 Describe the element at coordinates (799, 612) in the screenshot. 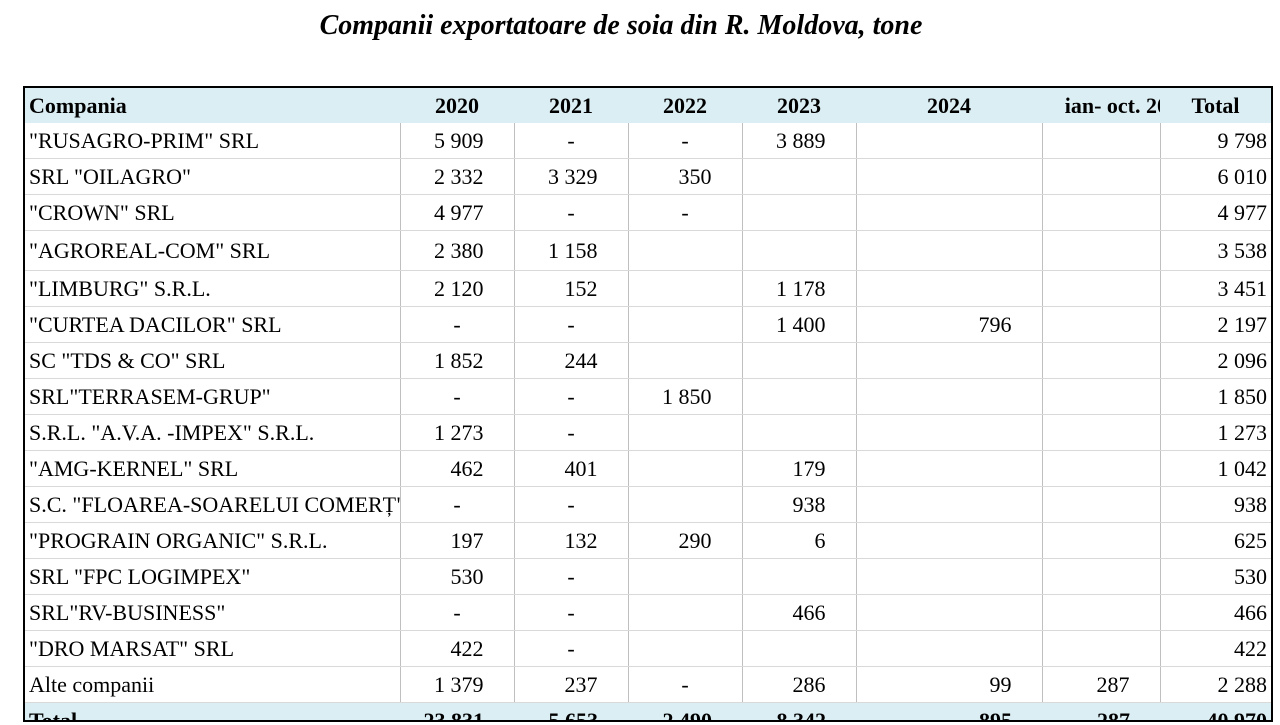

I see `value-cell: 466` at that location.